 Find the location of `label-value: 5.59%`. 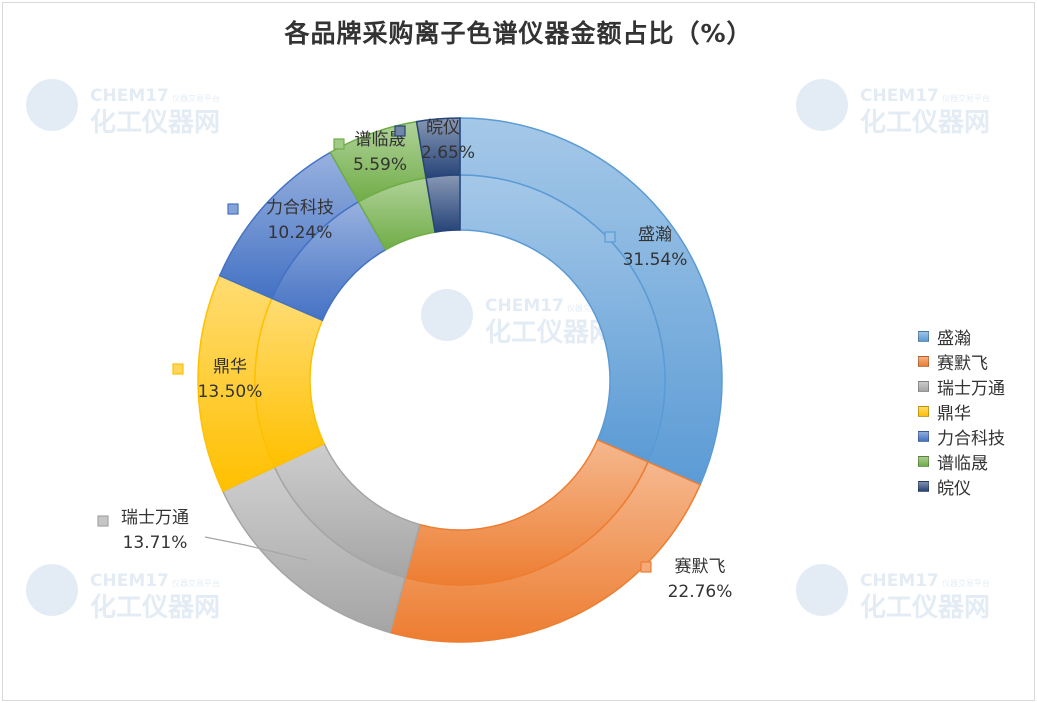

label-value: 5.59% is located at coordinates (380, 165).